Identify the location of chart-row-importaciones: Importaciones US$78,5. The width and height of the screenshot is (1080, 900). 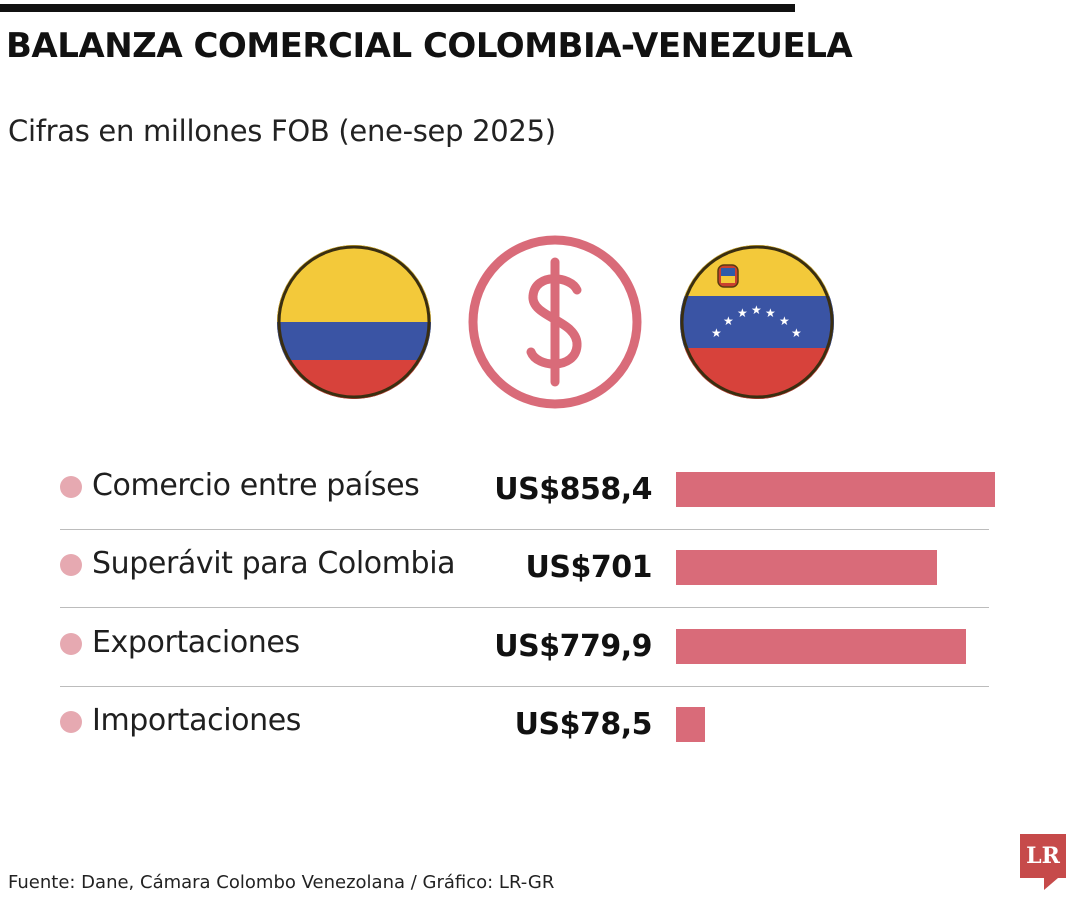
(530, 726).